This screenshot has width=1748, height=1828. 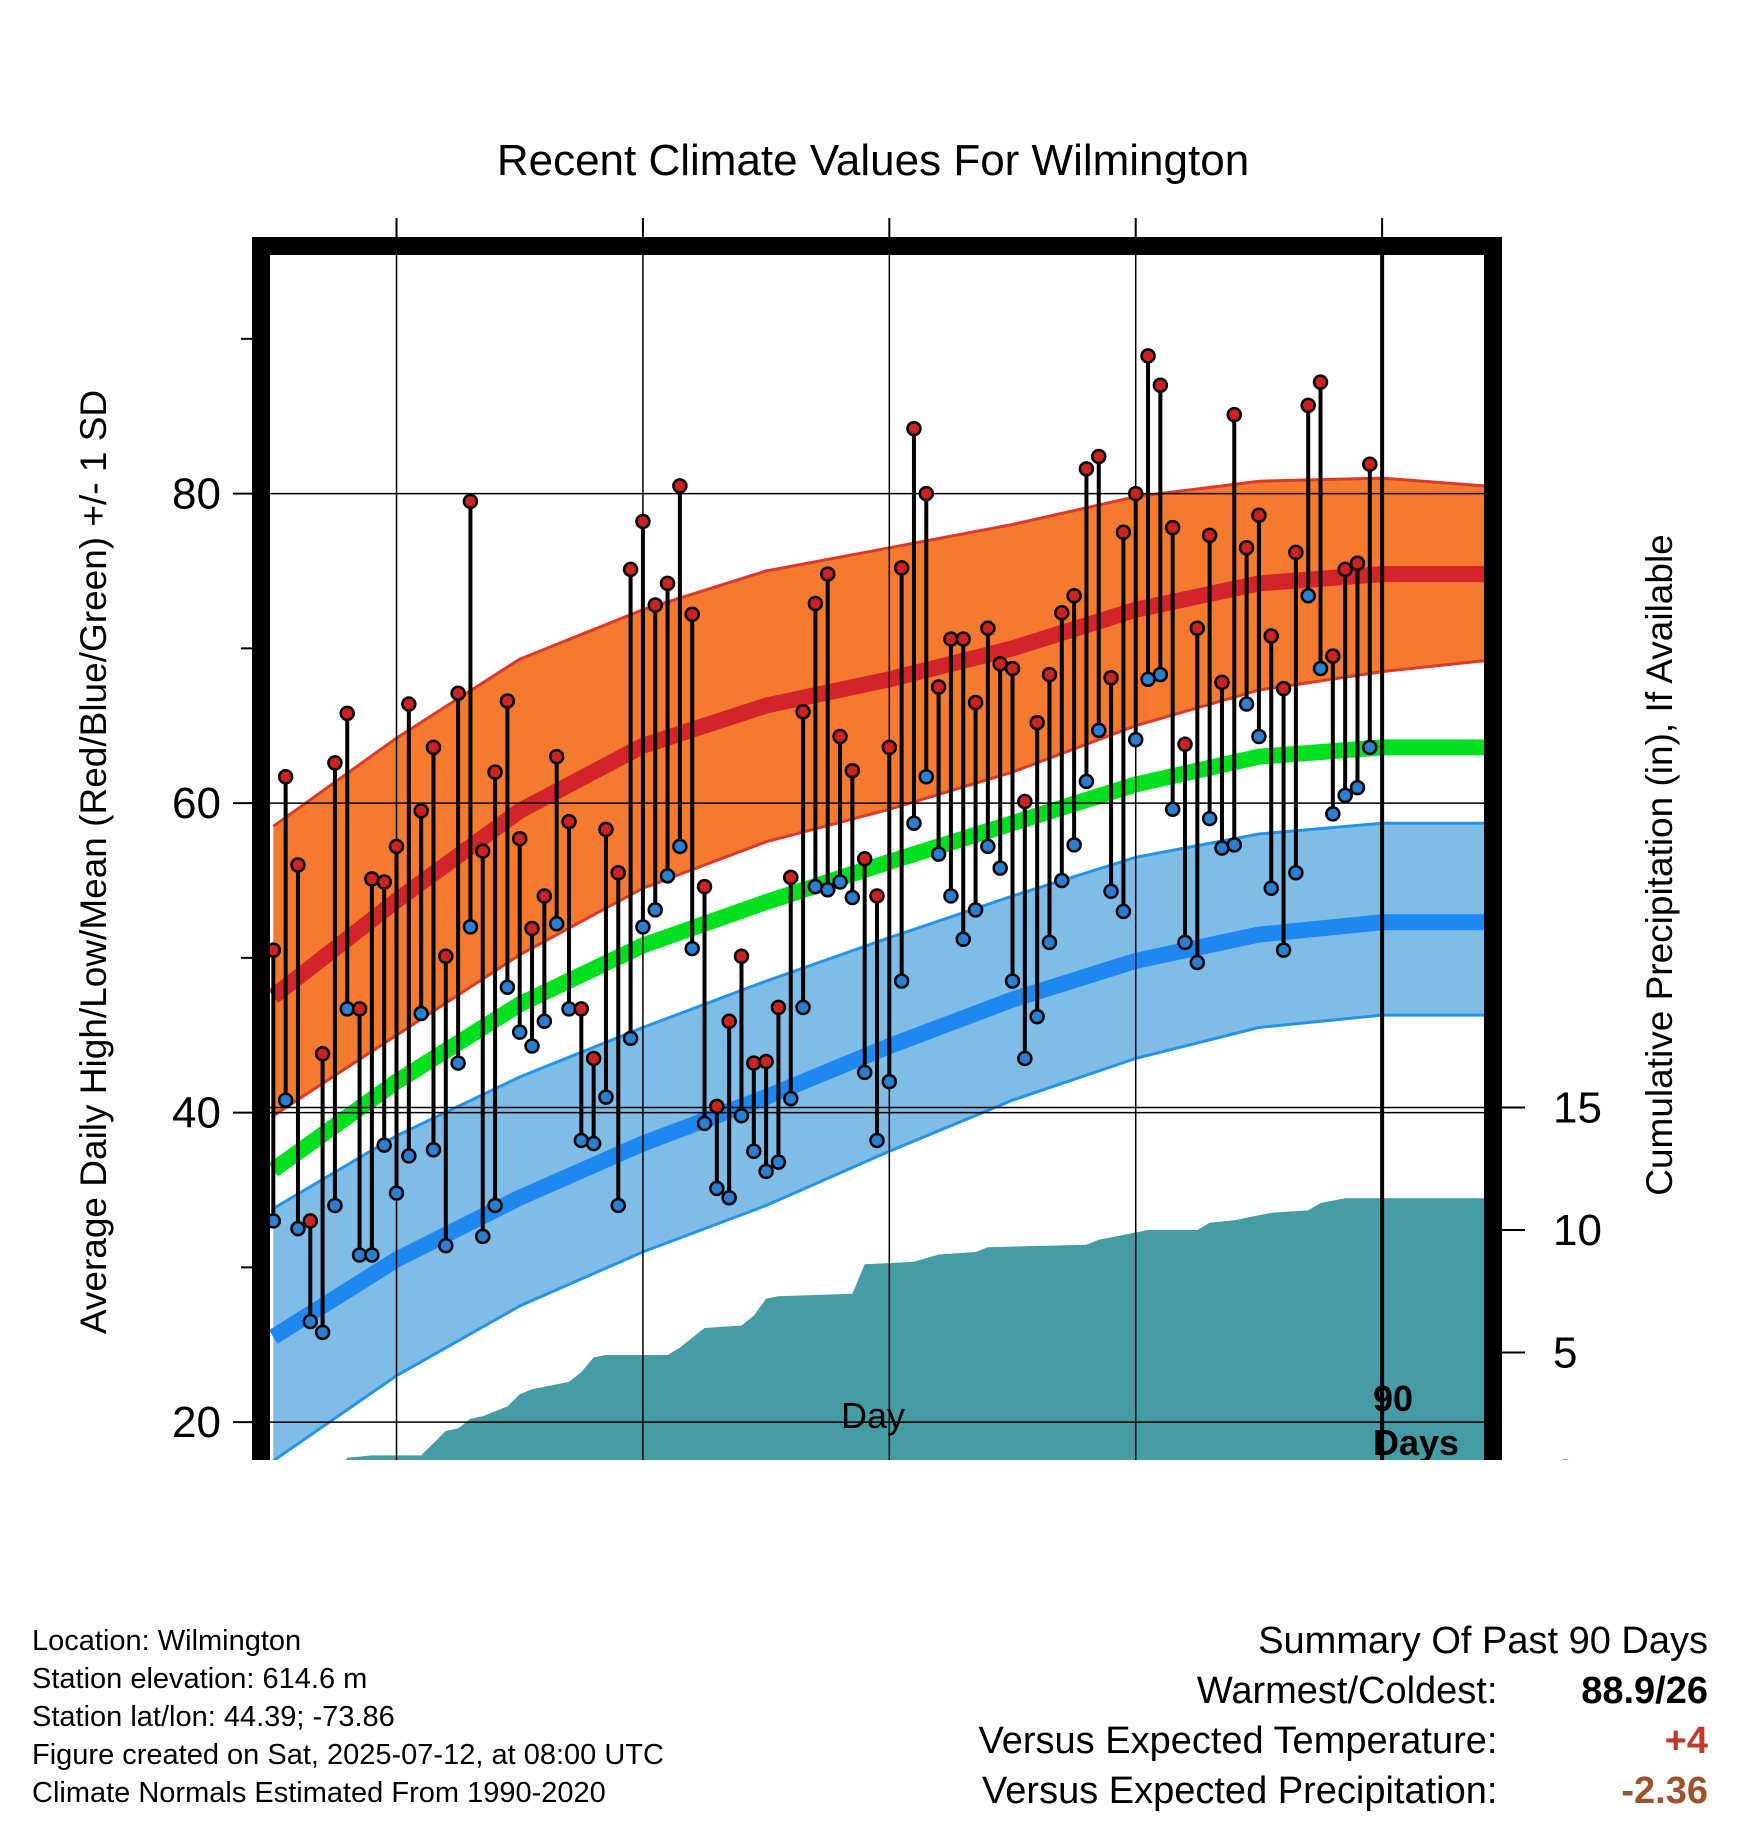 I want to click on summary-extremes: Warmest/Coldest: 88.9/26, so click(x=1343, y=1691).